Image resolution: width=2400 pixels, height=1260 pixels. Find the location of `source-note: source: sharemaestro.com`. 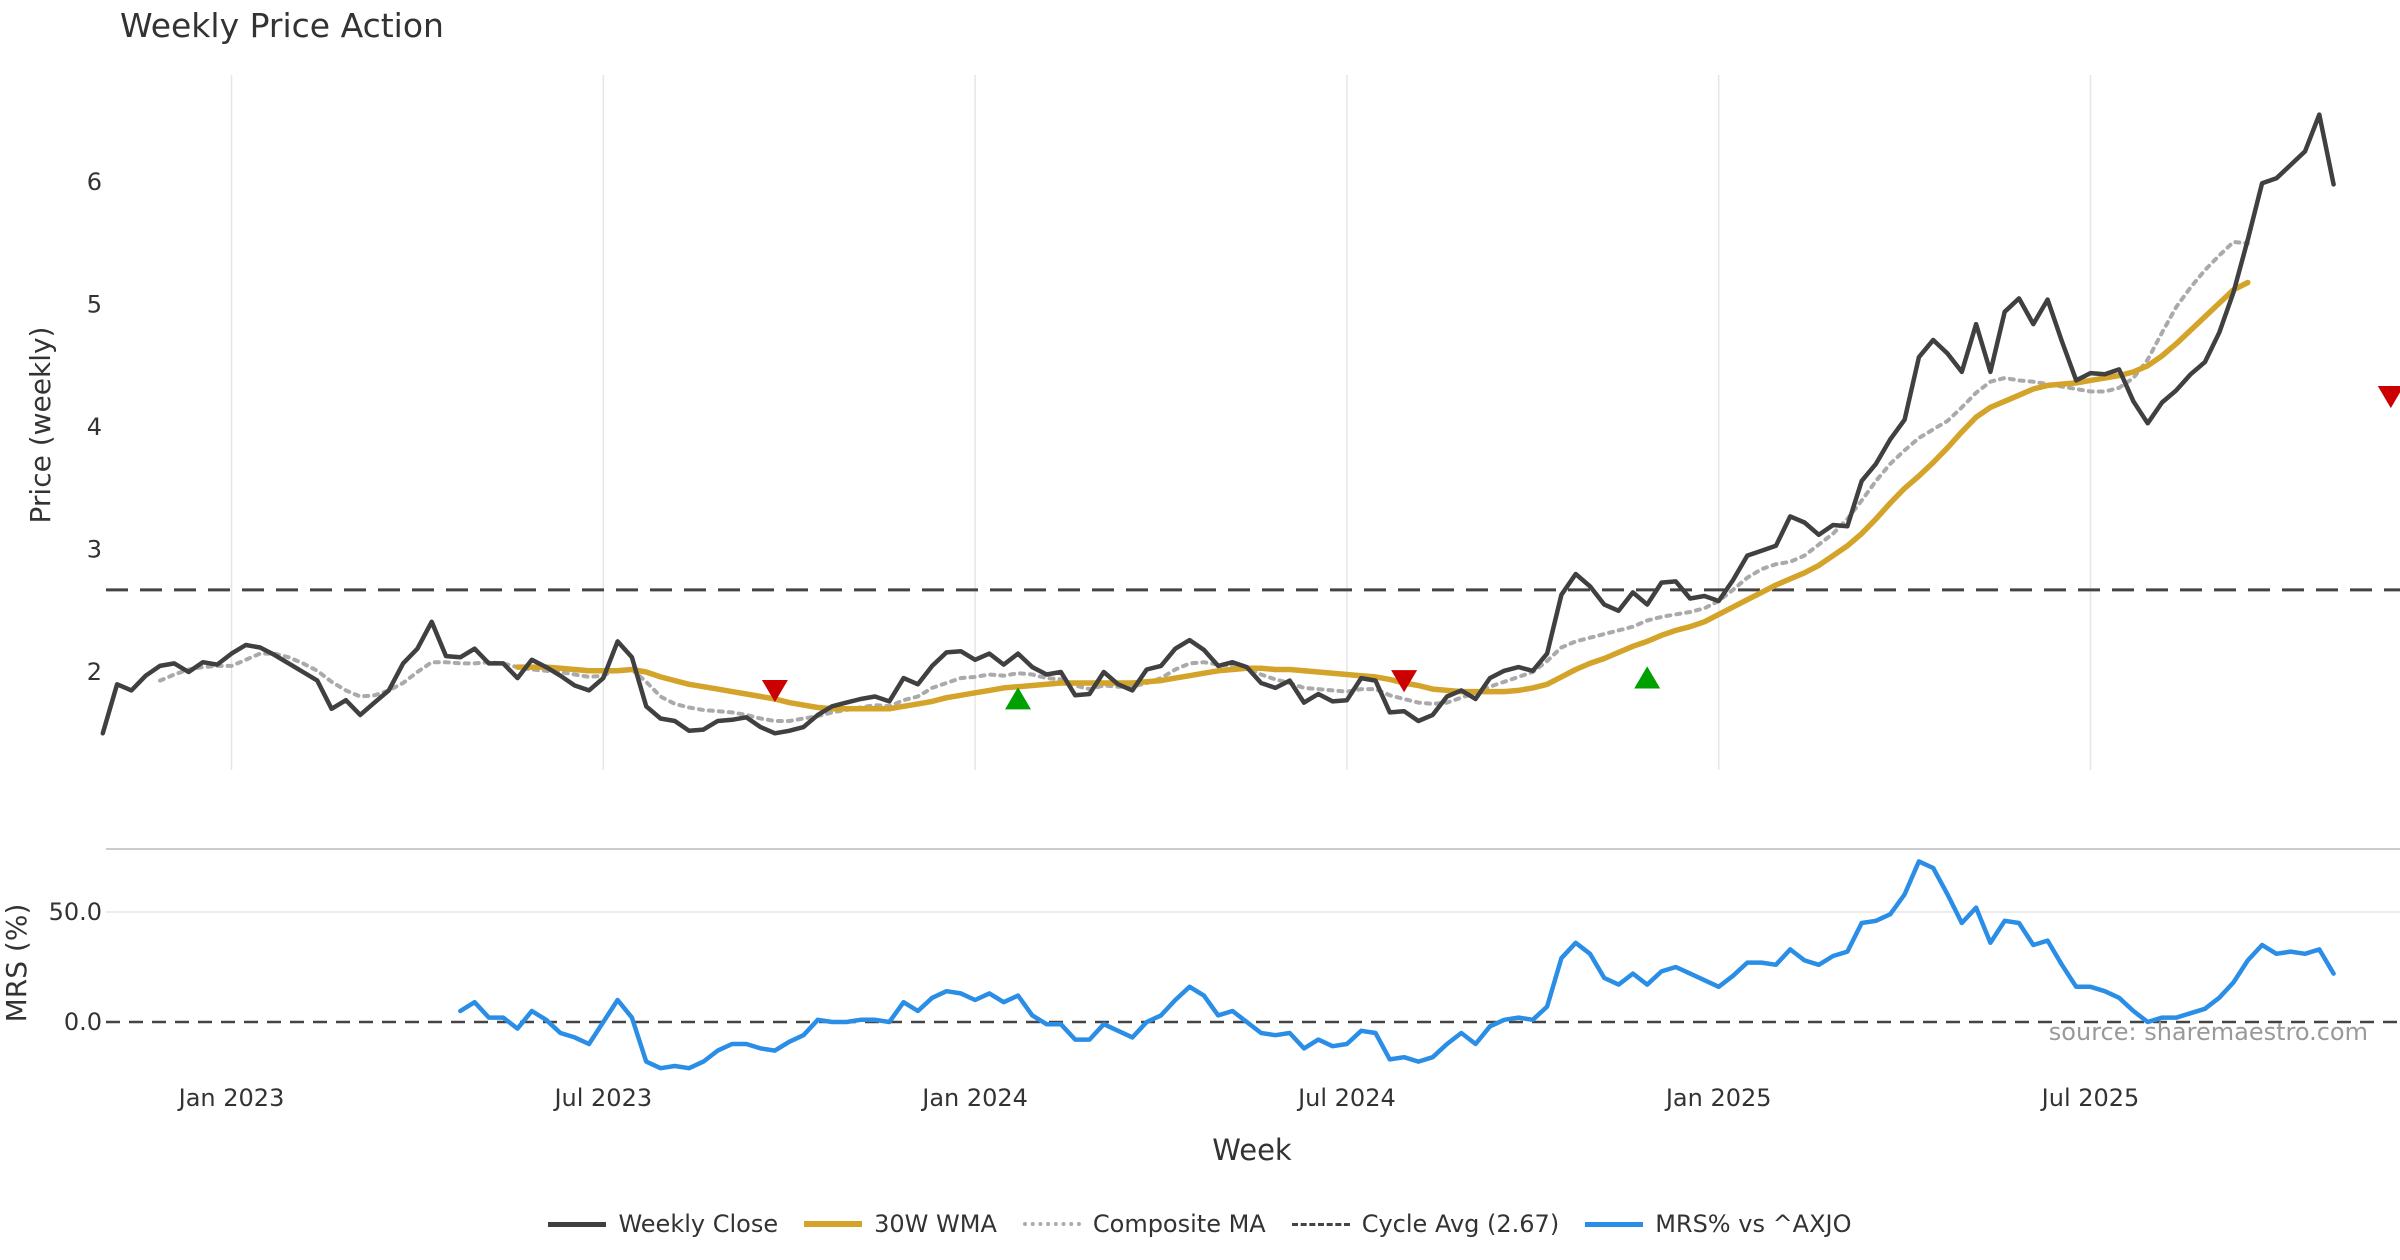

source-note: source: sharemaestro.com is located at coordinates (2208, 1032).